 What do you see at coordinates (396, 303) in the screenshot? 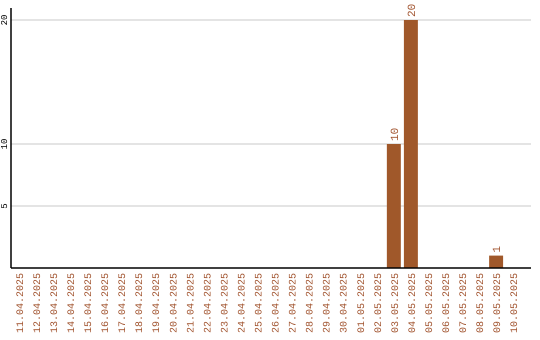
I see `x-tick-label: 03.05.2025` at bounding box center [396, 303].